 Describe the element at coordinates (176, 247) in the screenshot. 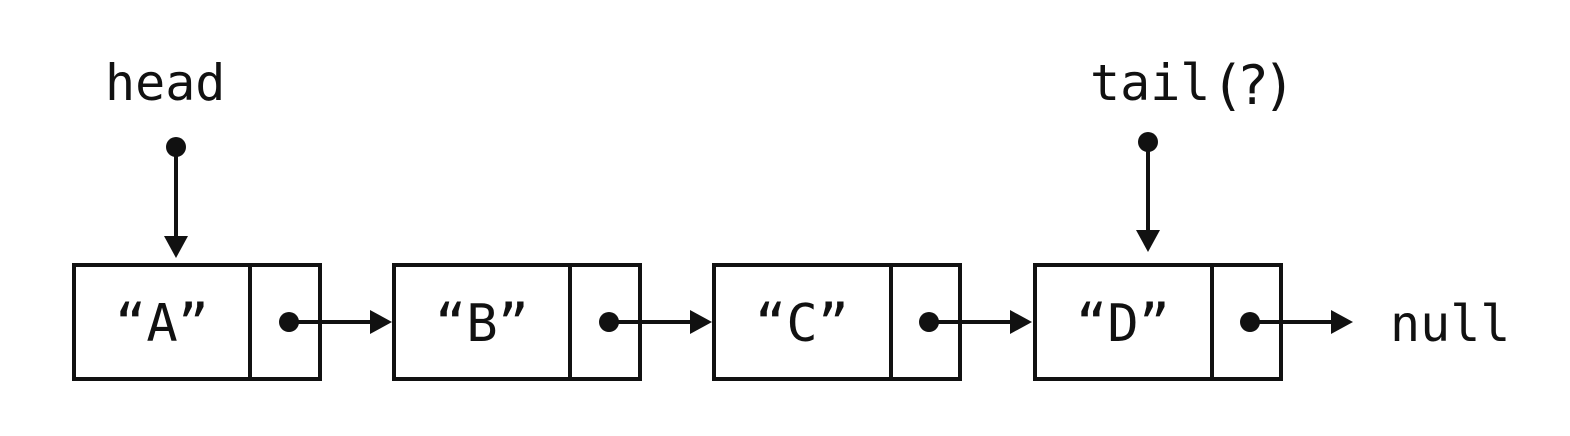

I see `head-pointer-arrowhead` at that location.